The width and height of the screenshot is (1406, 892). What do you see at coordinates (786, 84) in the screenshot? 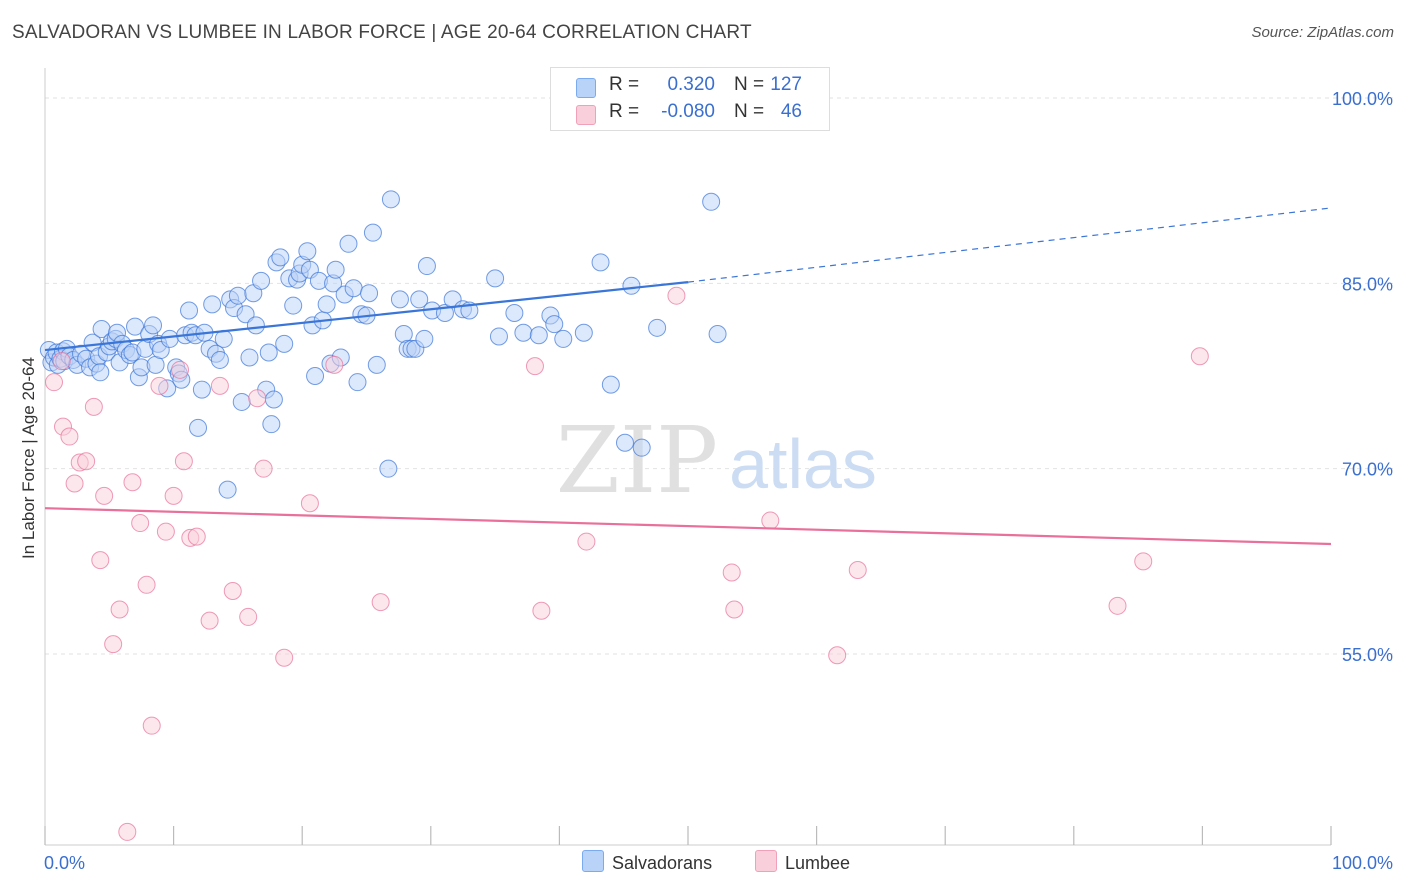
I see `n-value: 127` at bounding box center [786, 84].